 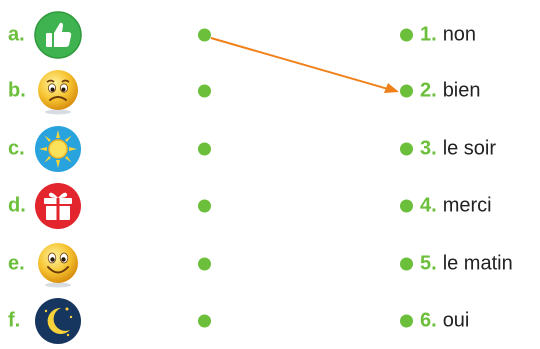 I want to click on sad-face-icon, so click(x=58, y=91).